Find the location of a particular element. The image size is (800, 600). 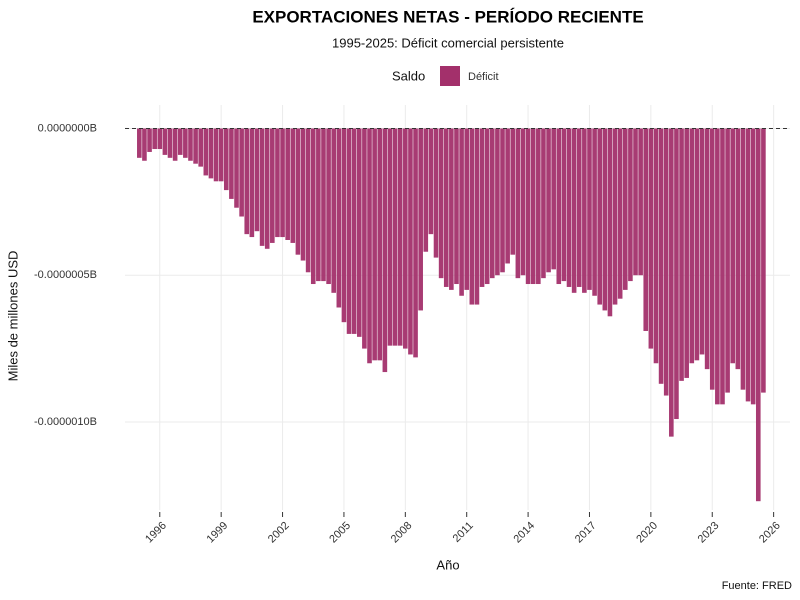

y-tick-label: 0.0000000B is located at coordinates (67, 128).